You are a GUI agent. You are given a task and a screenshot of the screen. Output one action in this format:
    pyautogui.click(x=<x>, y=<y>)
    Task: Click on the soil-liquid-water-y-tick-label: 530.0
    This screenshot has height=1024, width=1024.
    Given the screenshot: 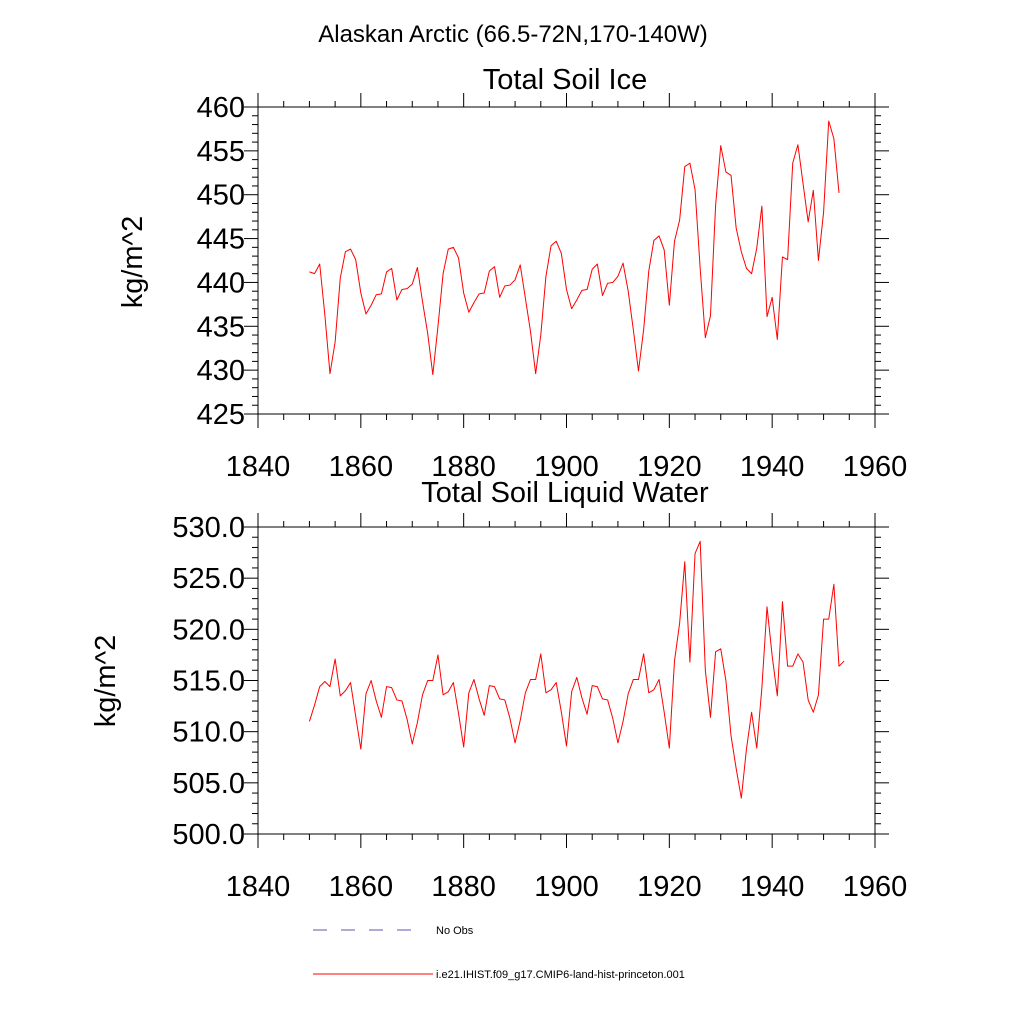 What is the action you would take?
    pyautogui.click(x=208, y=528)
    